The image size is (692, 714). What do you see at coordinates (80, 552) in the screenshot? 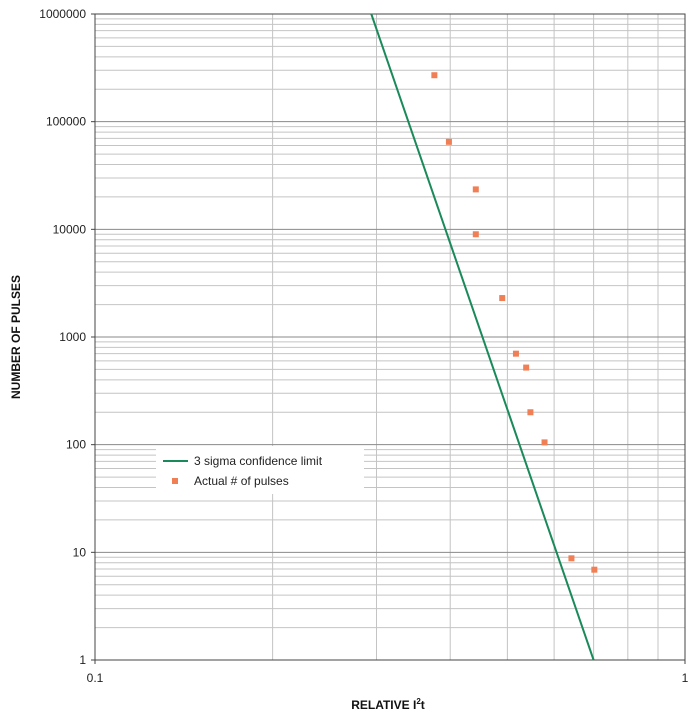
I see `y-tick-label: 10` at bounding box center [80, 552].